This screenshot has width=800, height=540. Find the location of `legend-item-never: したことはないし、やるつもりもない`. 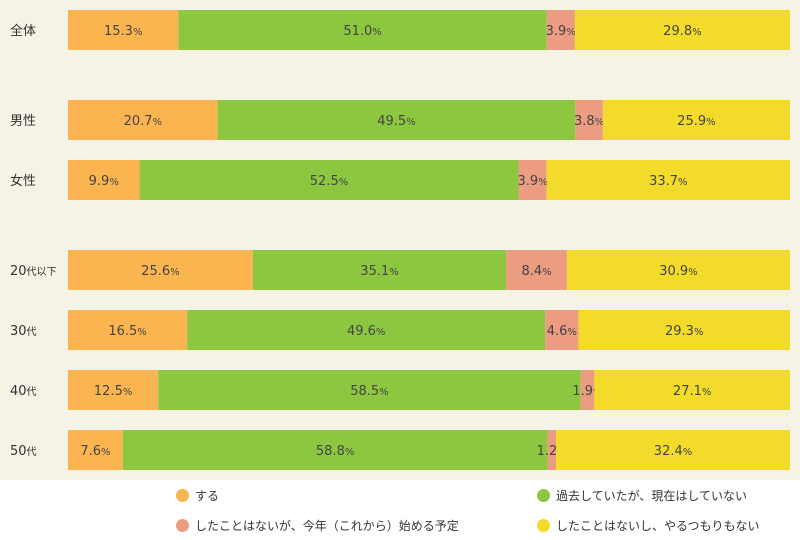

legend-item-never: したことはないし、やるつもりもない is located at coordinates (648, 525).